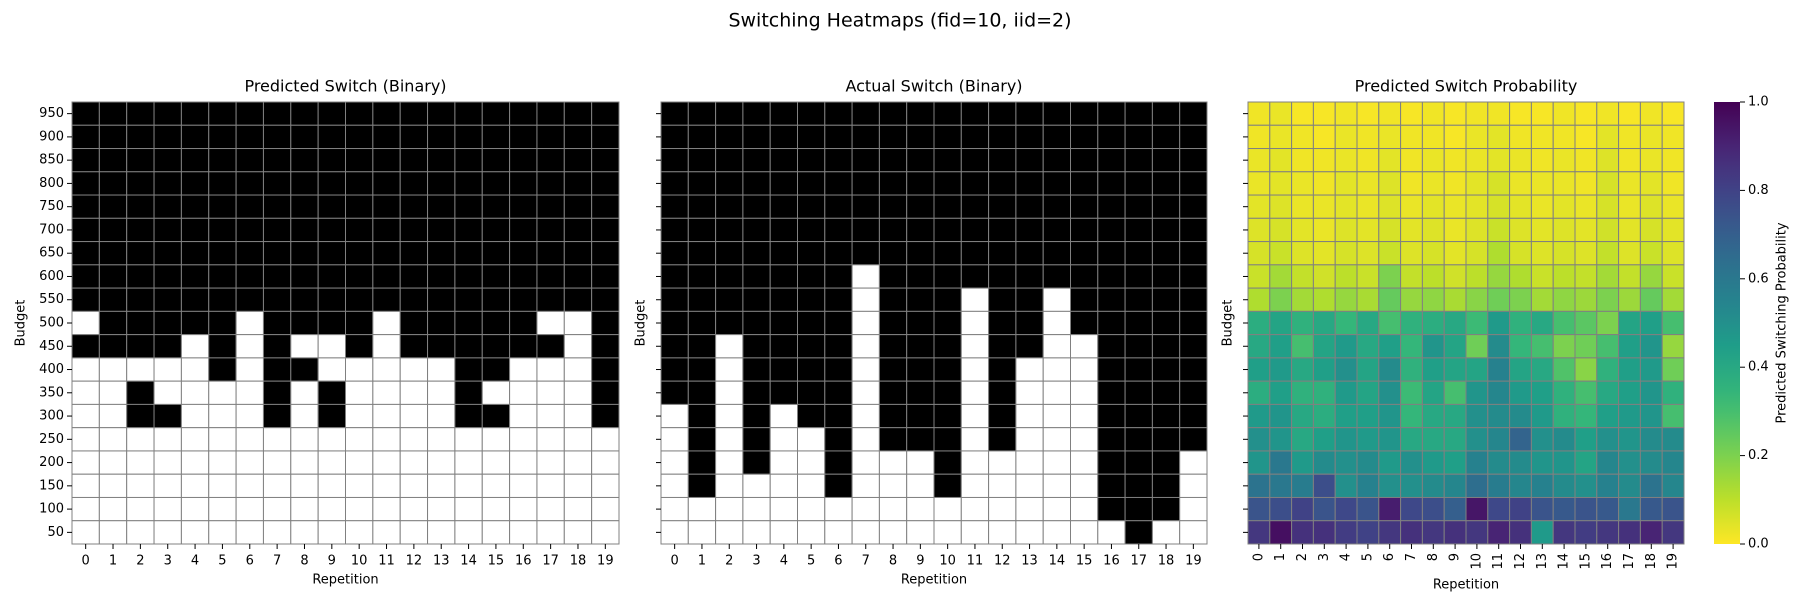  What do you see at coordinates (441, 561) in the screenshot?
I see `x-tick-label: 13` at bounding box center [441, 561].